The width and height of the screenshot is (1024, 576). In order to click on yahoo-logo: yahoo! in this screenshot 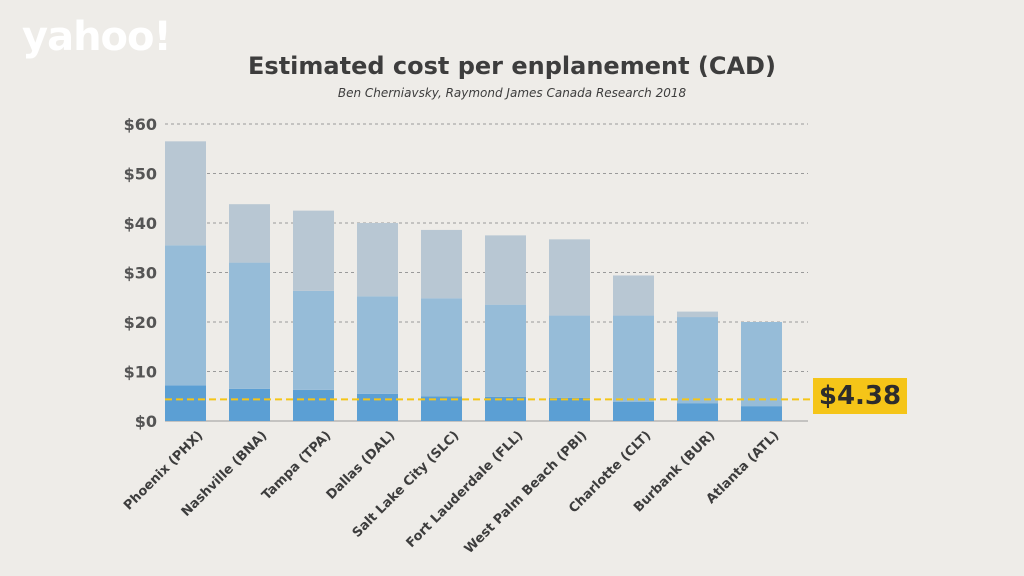, I will do `click(97, 37)`.